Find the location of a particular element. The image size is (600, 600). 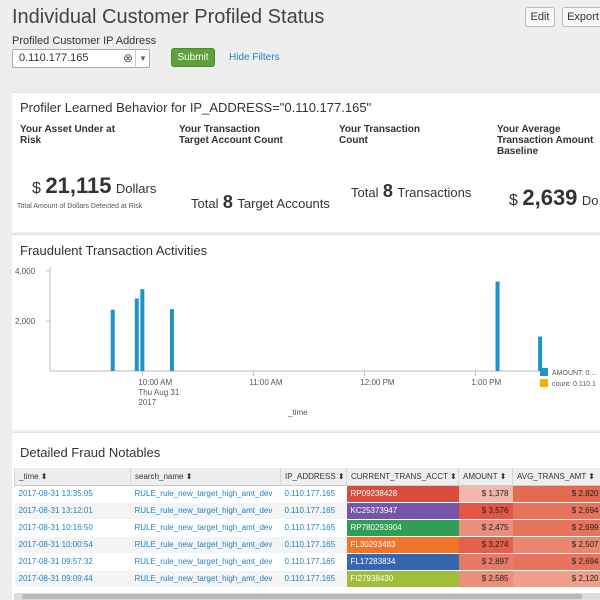

notables-panel-title: Detailed Fraud Notables is located at coordinates (90, 452).